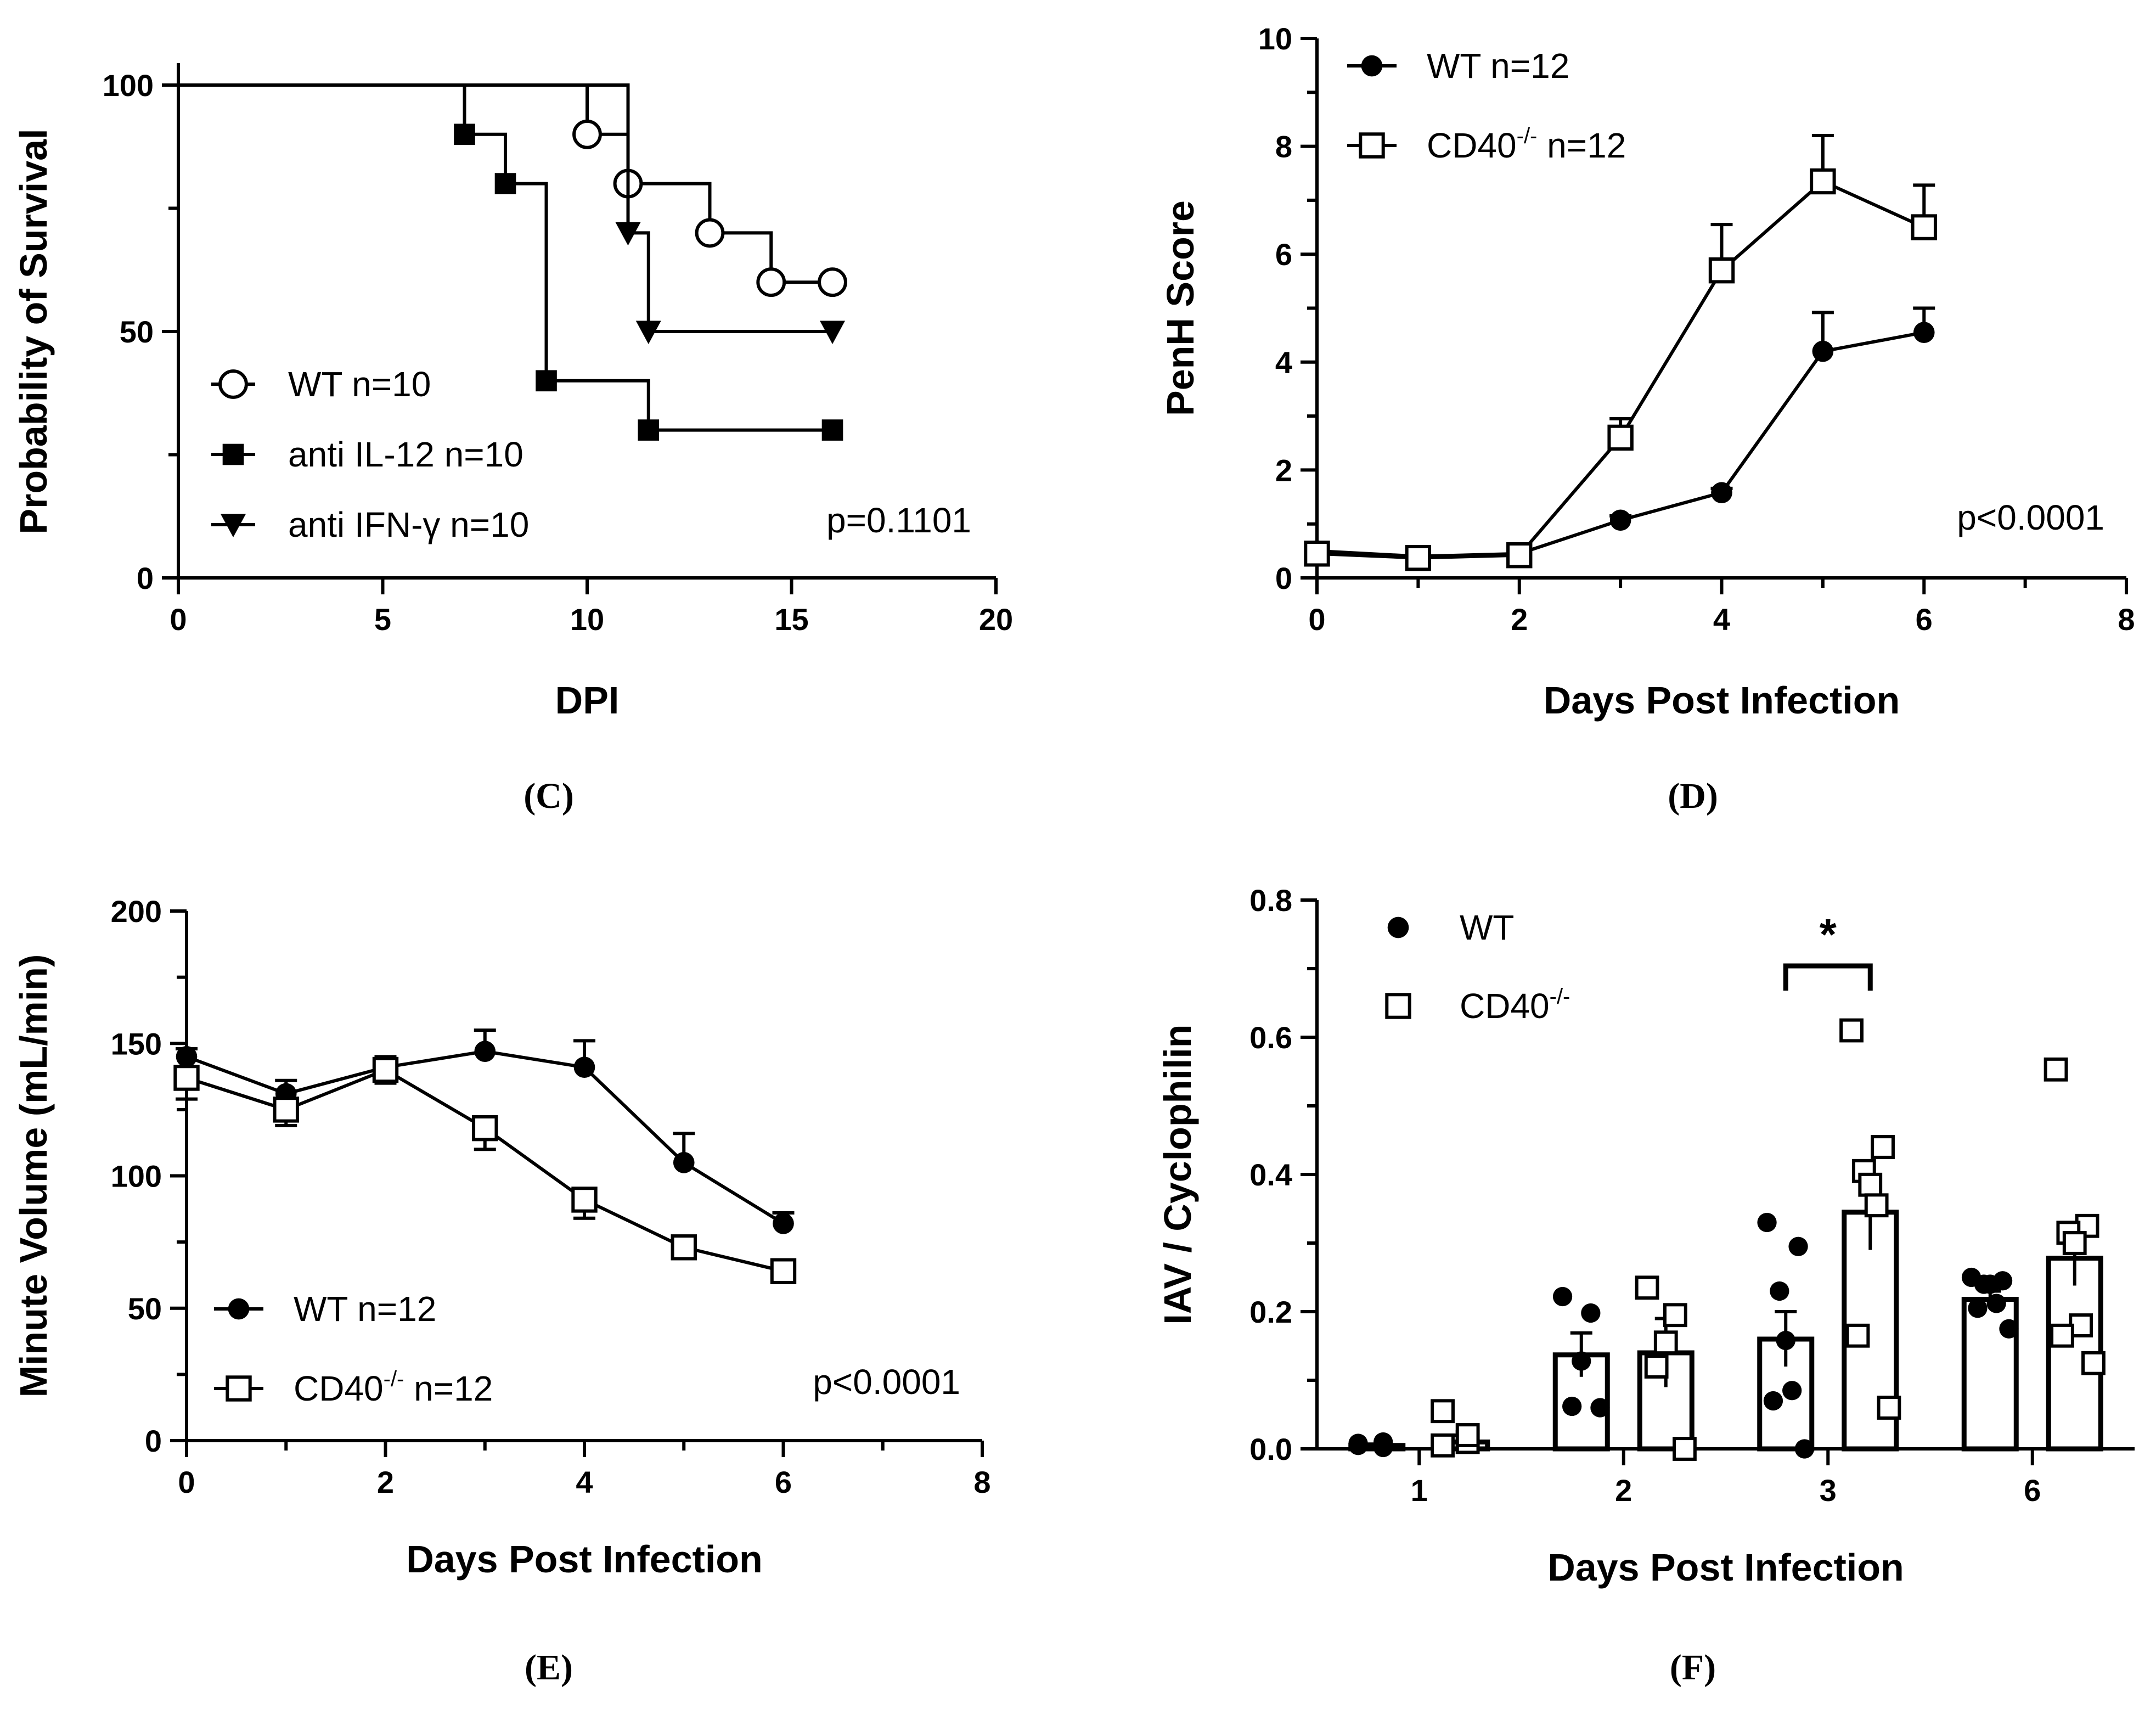  Describe the element at coordinates (1271, 900) in the screenshot. I see `y-tick-label: 0.8` at that location.